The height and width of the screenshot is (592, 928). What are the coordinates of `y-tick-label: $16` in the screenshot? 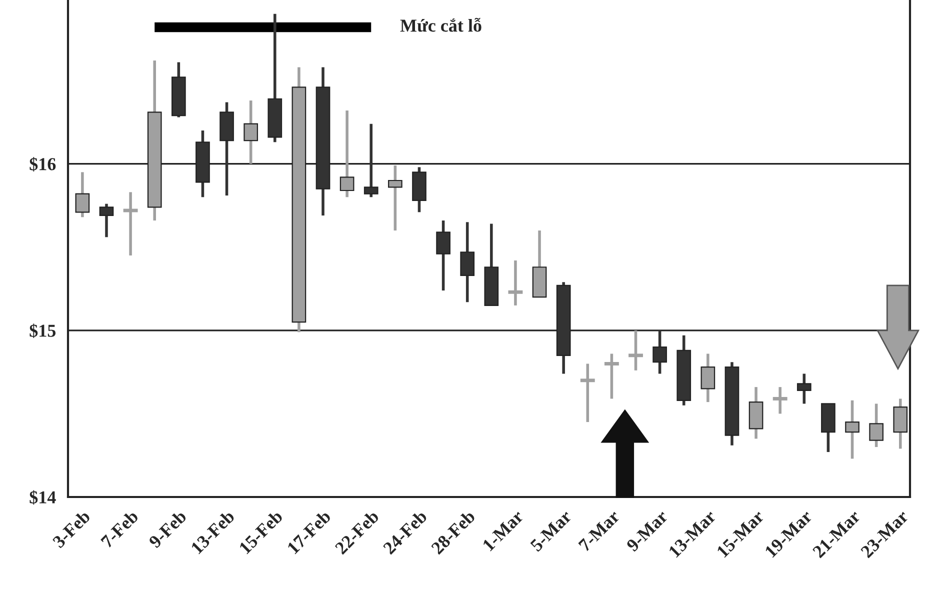 It's located at (43, 164).